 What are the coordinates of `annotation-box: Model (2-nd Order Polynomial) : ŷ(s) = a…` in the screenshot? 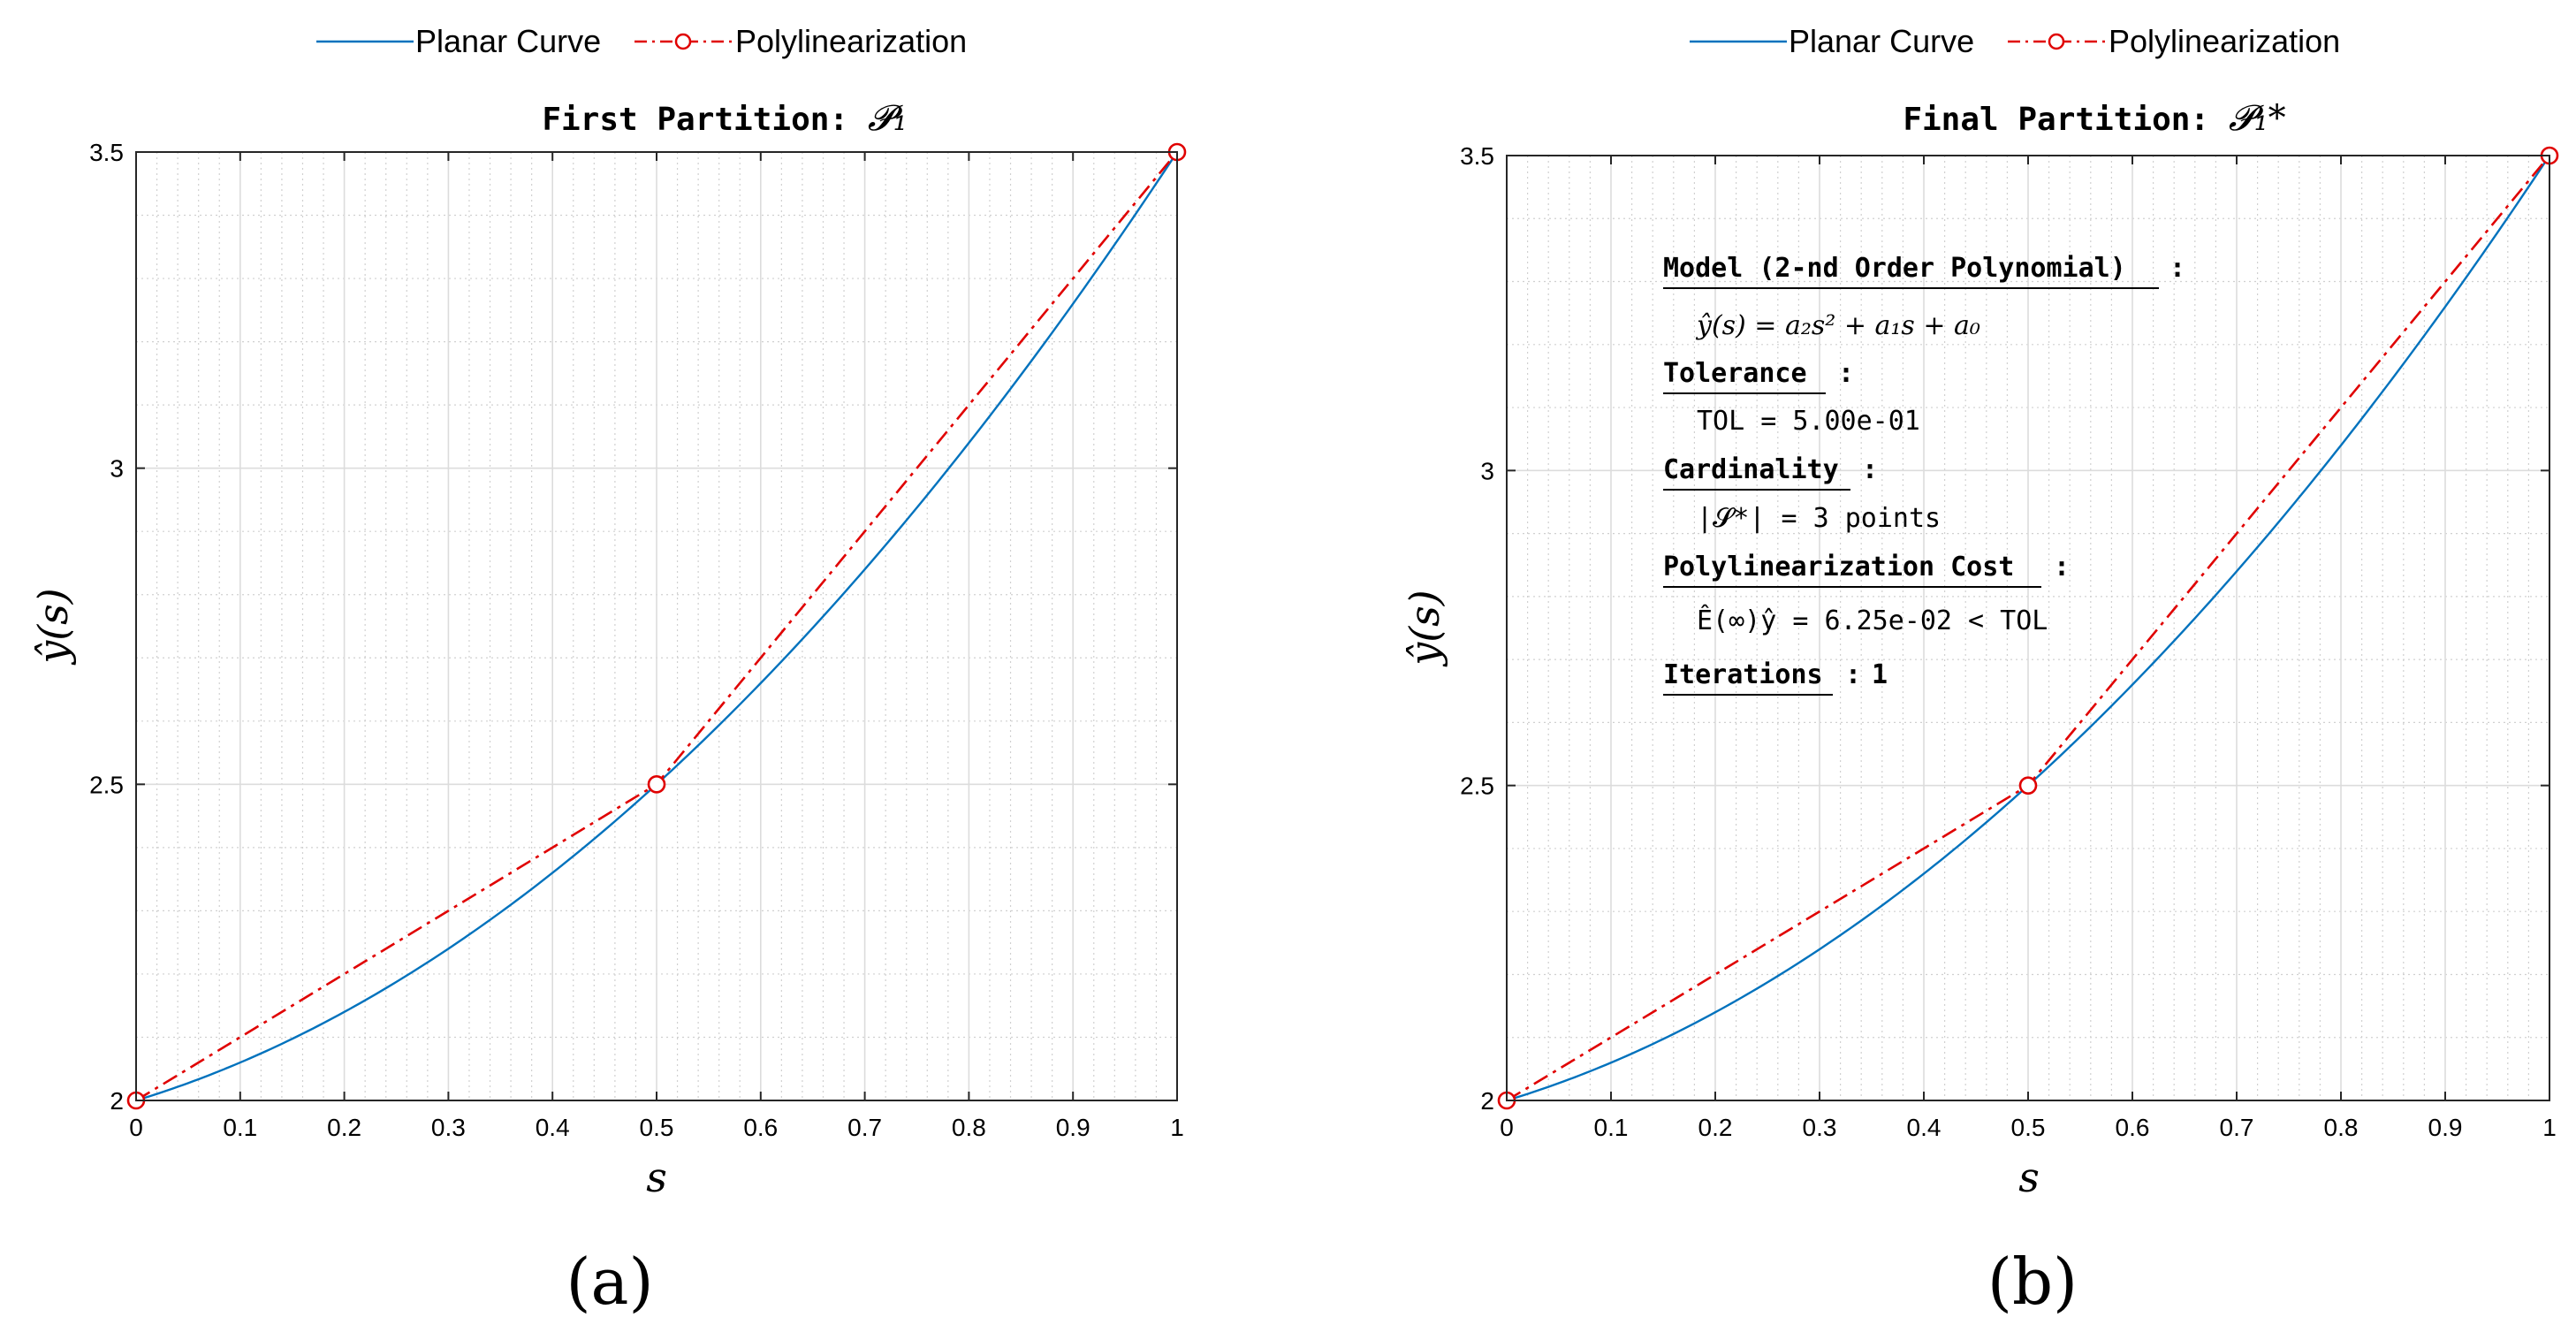 It's located at (1924, 475).